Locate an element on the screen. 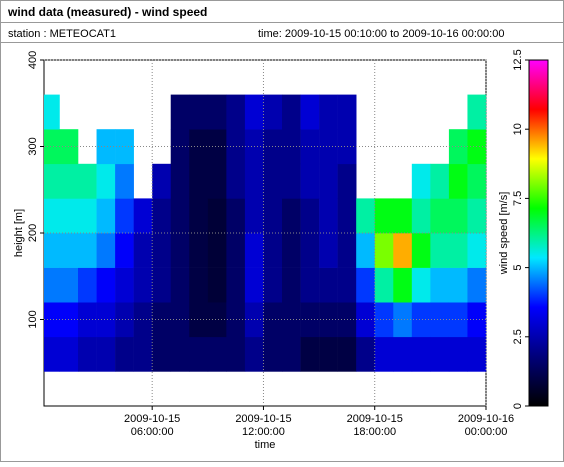  colorbar-tick-label: 12.5 is located at coordinates (518, 59).